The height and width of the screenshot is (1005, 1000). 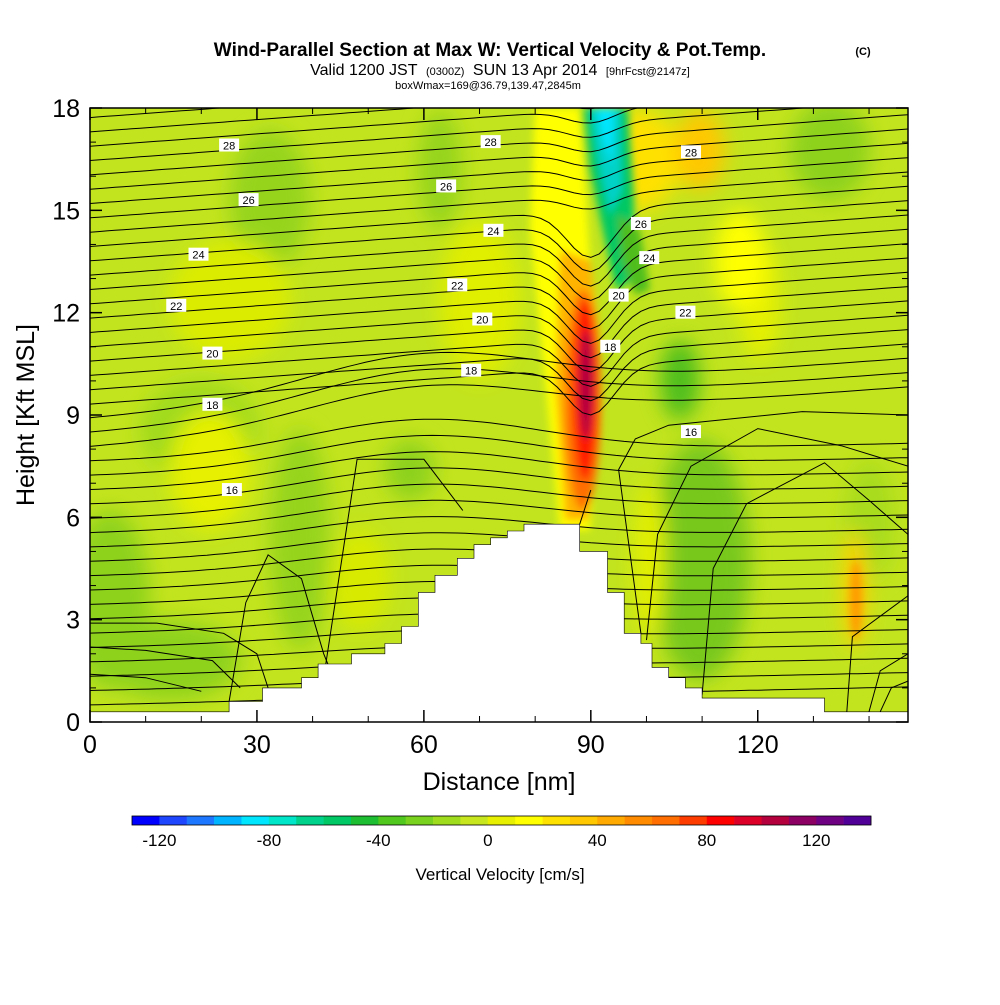 I want to click on colorbar-tick-label: 120, so click(x=816, y=840).